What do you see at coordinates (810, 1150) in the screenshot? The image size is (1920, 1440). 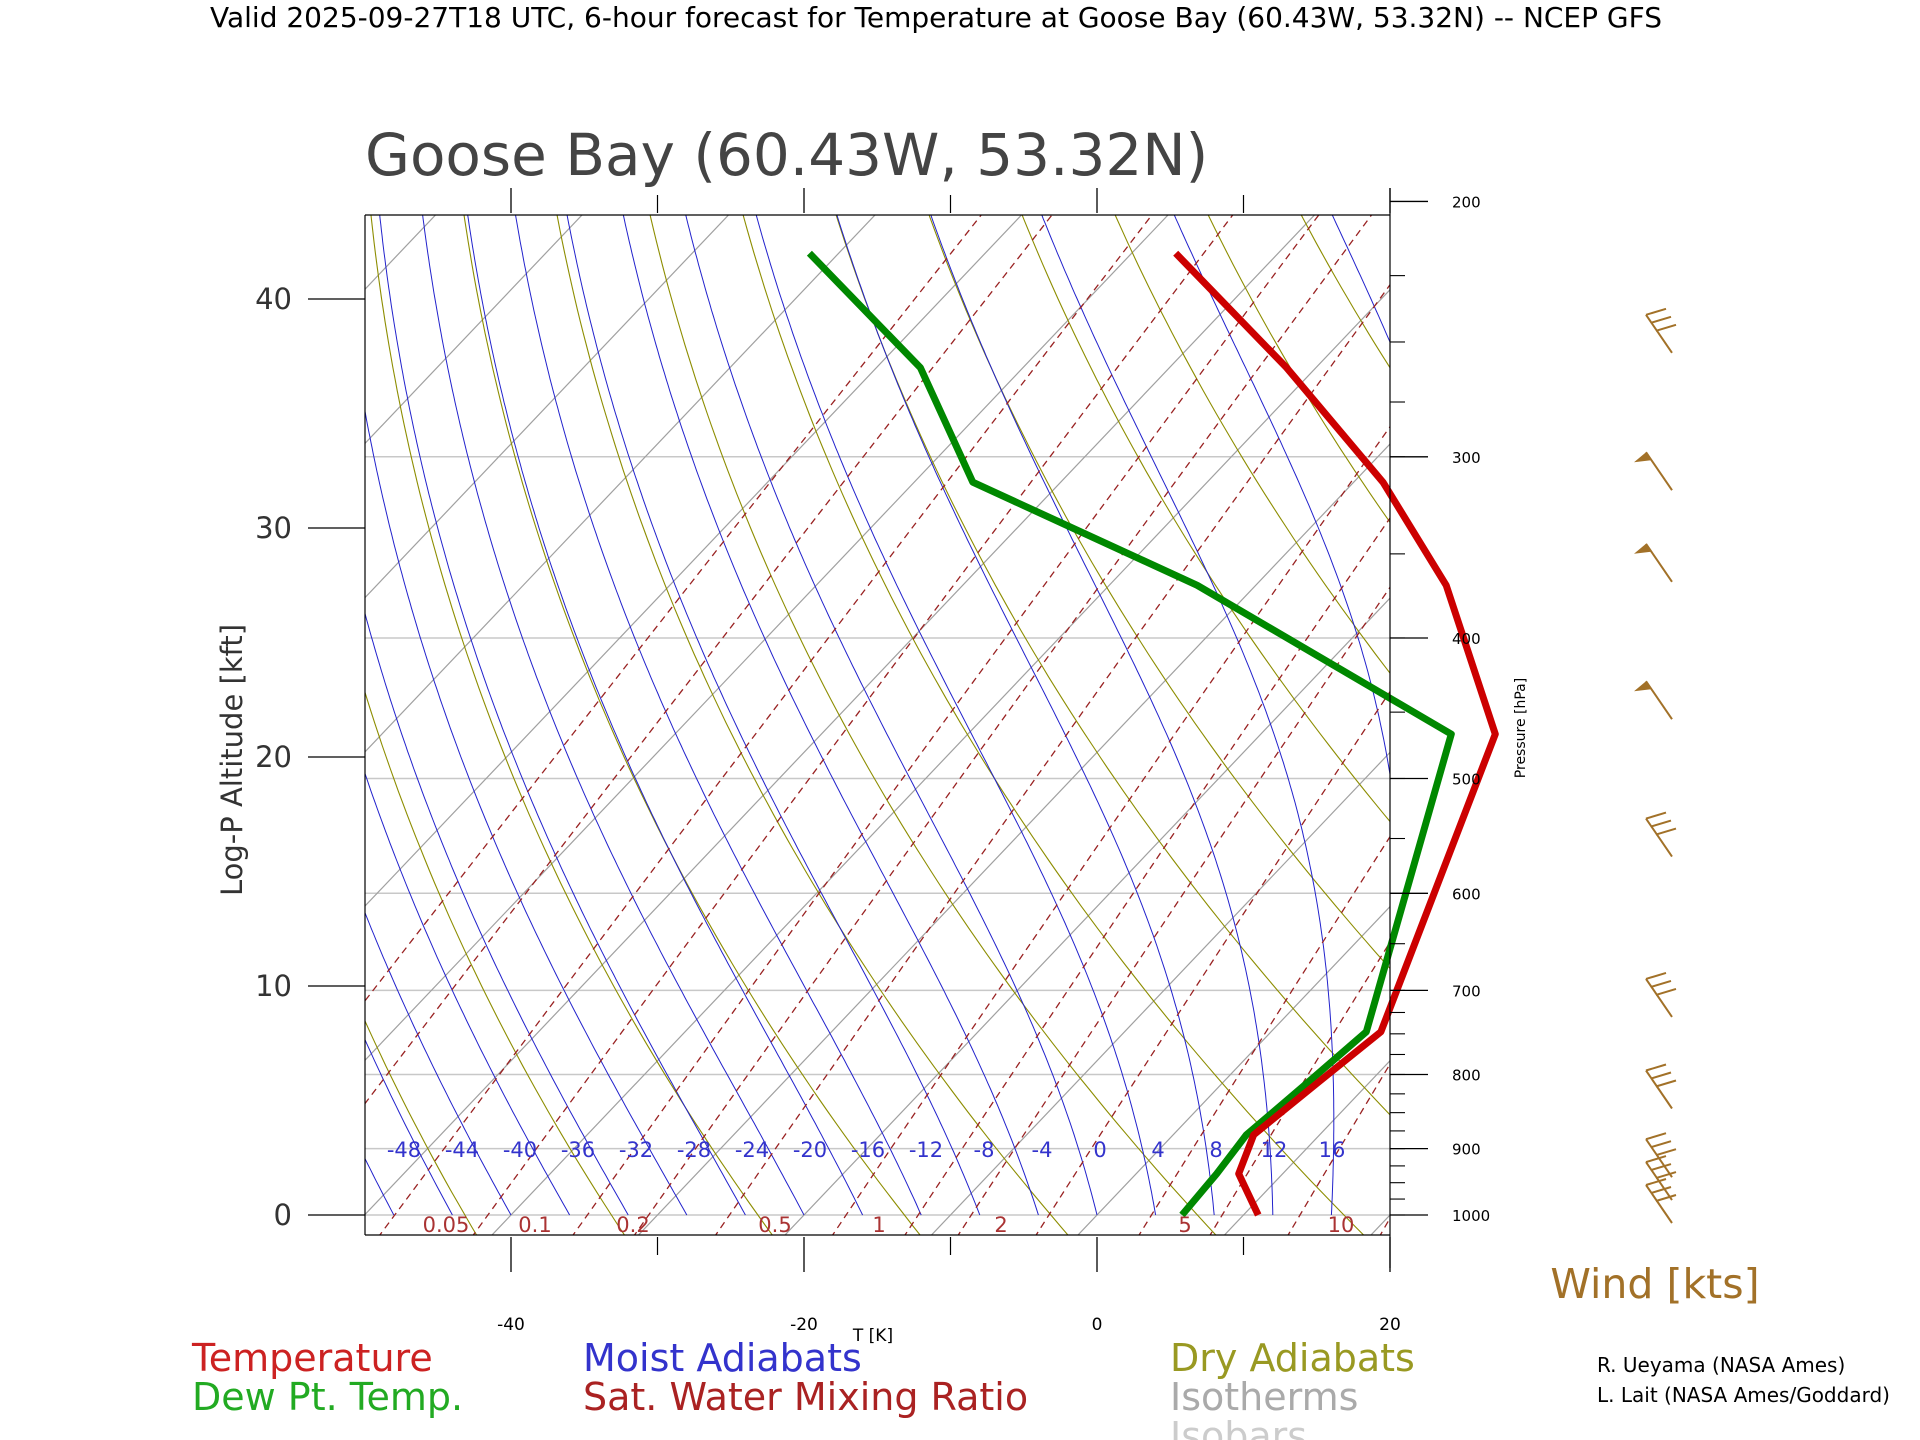 I see `isotherm-label: -20` at bounding box center [810, 1150].